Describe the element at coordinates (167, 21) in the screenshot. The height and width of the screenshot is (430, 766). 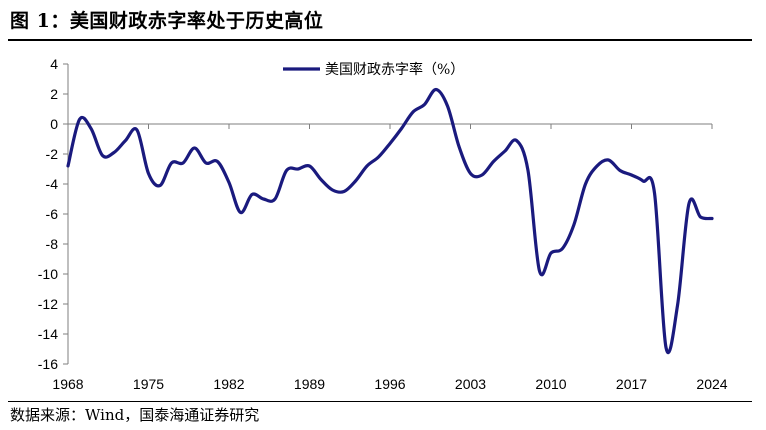
I see `figure-title: 图 1：美国财政赤字率处于历史高位` at that location.